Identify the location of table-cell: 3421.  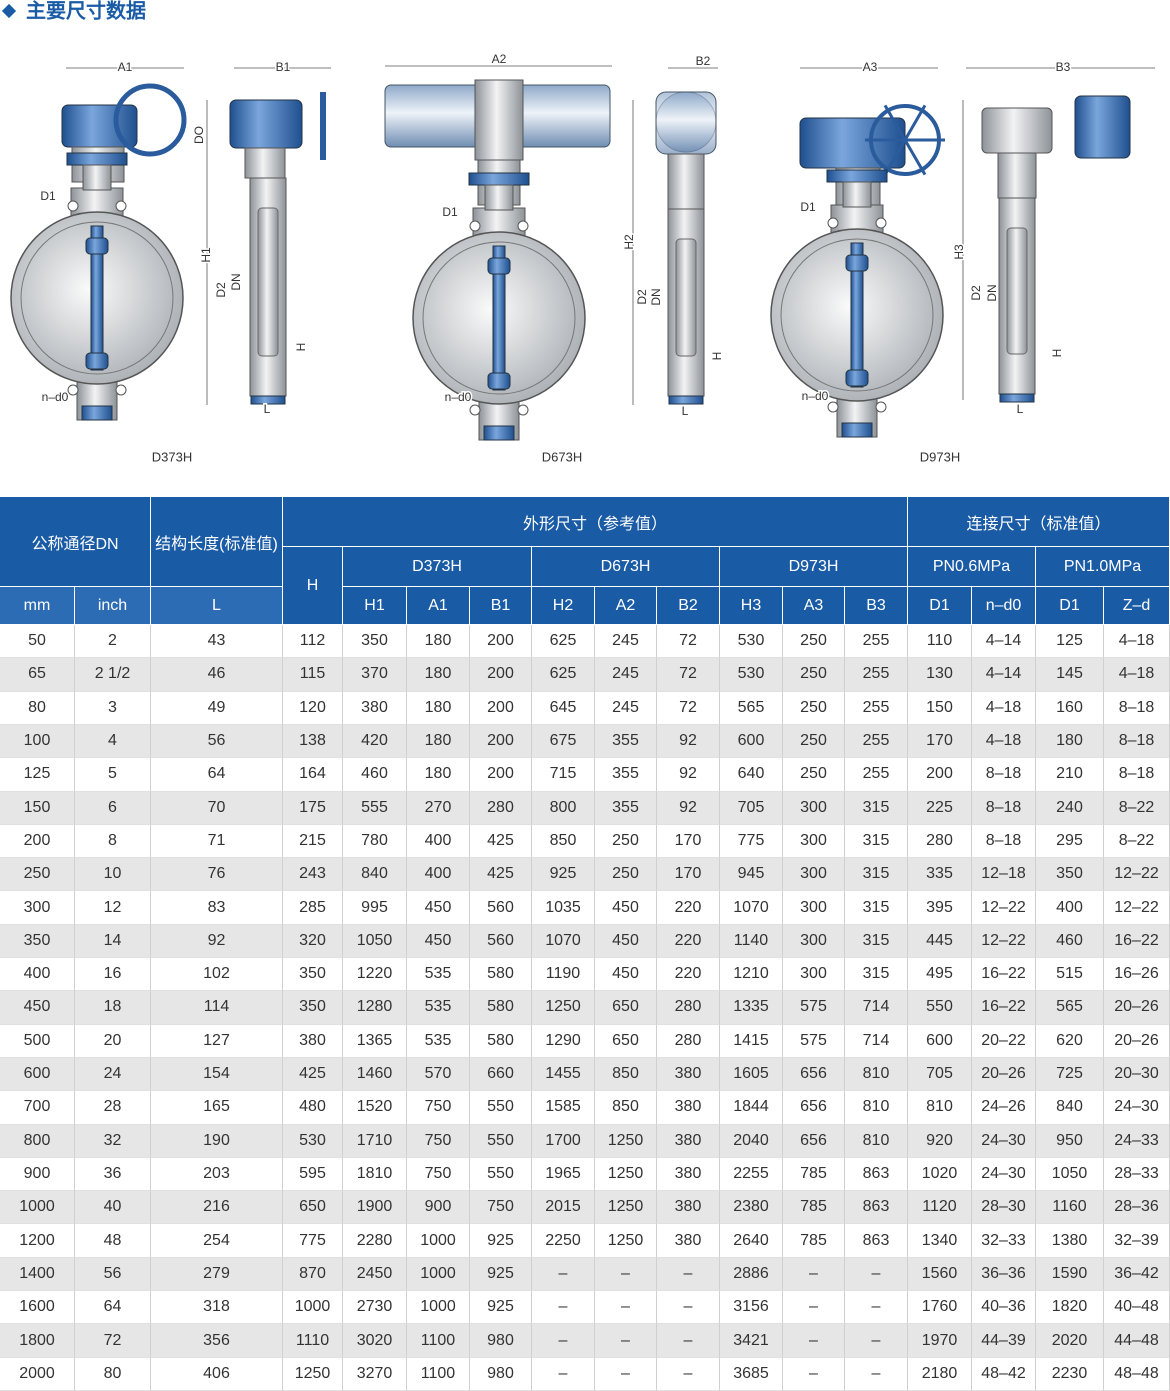
(751, 1341).